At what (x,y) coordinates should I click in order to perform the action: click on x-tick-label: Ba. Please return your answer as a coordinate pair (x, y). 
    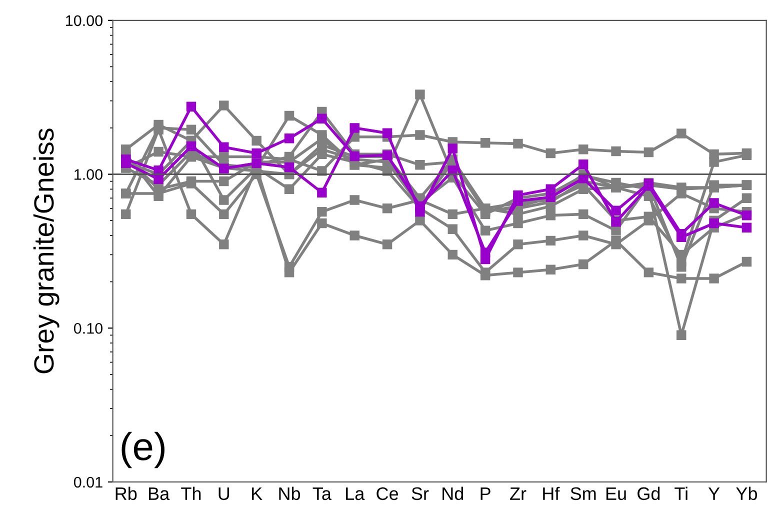
    Looking at the image, I should click on (159, 493).